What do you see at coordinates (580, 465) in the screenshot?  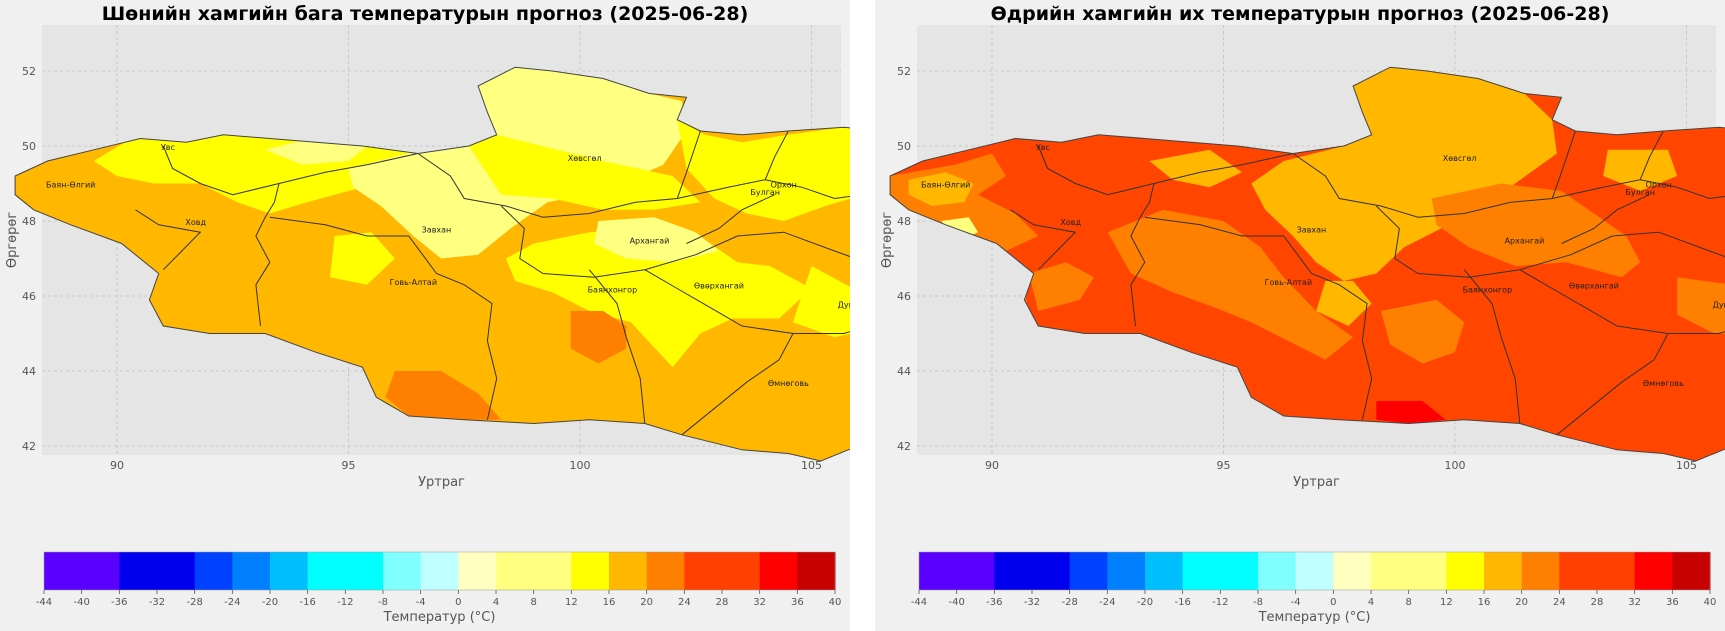 I see `x-tick-label: 100` at bounding box center [580, 465].